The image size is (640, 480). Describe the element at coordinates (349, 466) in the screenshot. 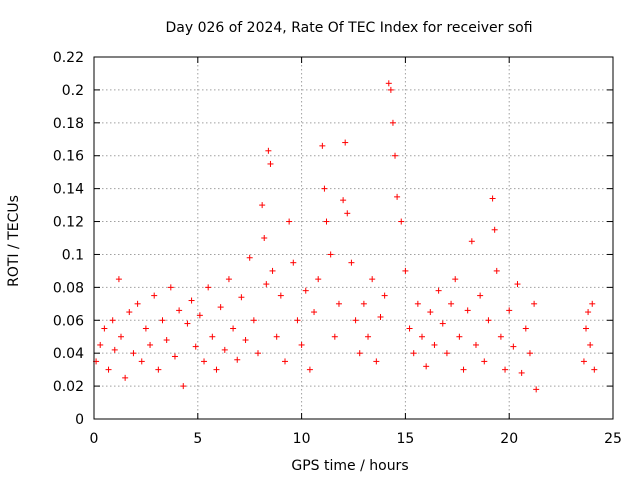

I see `x-axis-label: GPS time / hours` at that location.